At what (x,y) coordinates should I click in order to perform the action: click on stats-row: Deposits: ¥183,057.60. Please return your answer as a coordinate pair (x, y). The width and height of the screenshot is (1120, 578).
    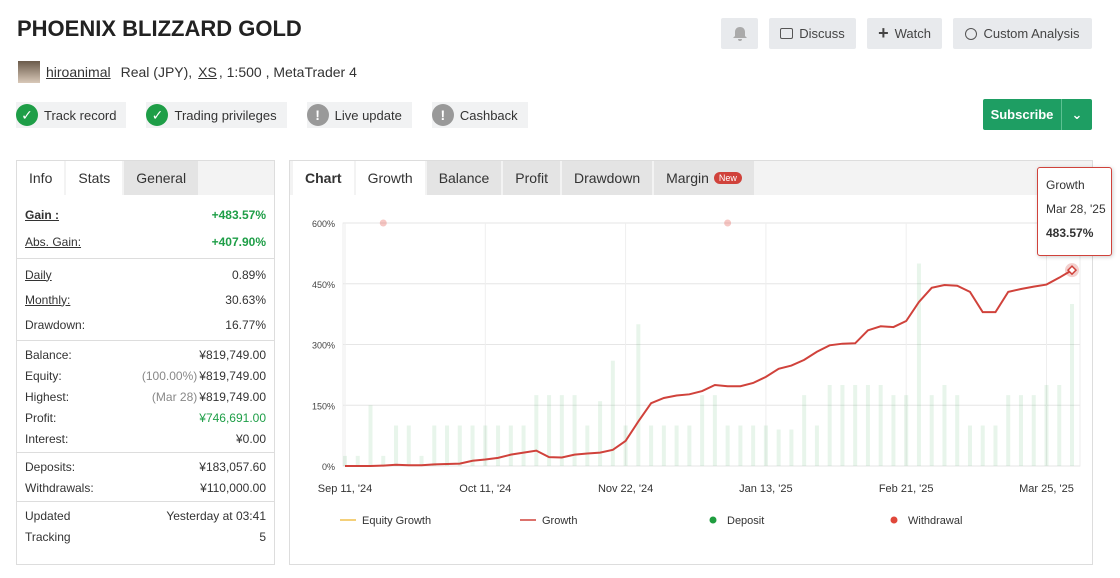
    Looking at the image, I should click on (145, 466).